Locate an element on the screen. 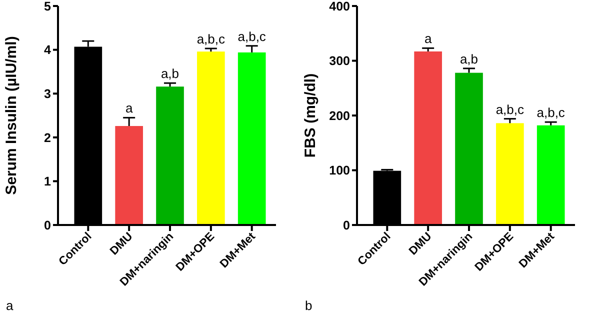  y-tick-label: 2 is located at coordinates (48, 137).